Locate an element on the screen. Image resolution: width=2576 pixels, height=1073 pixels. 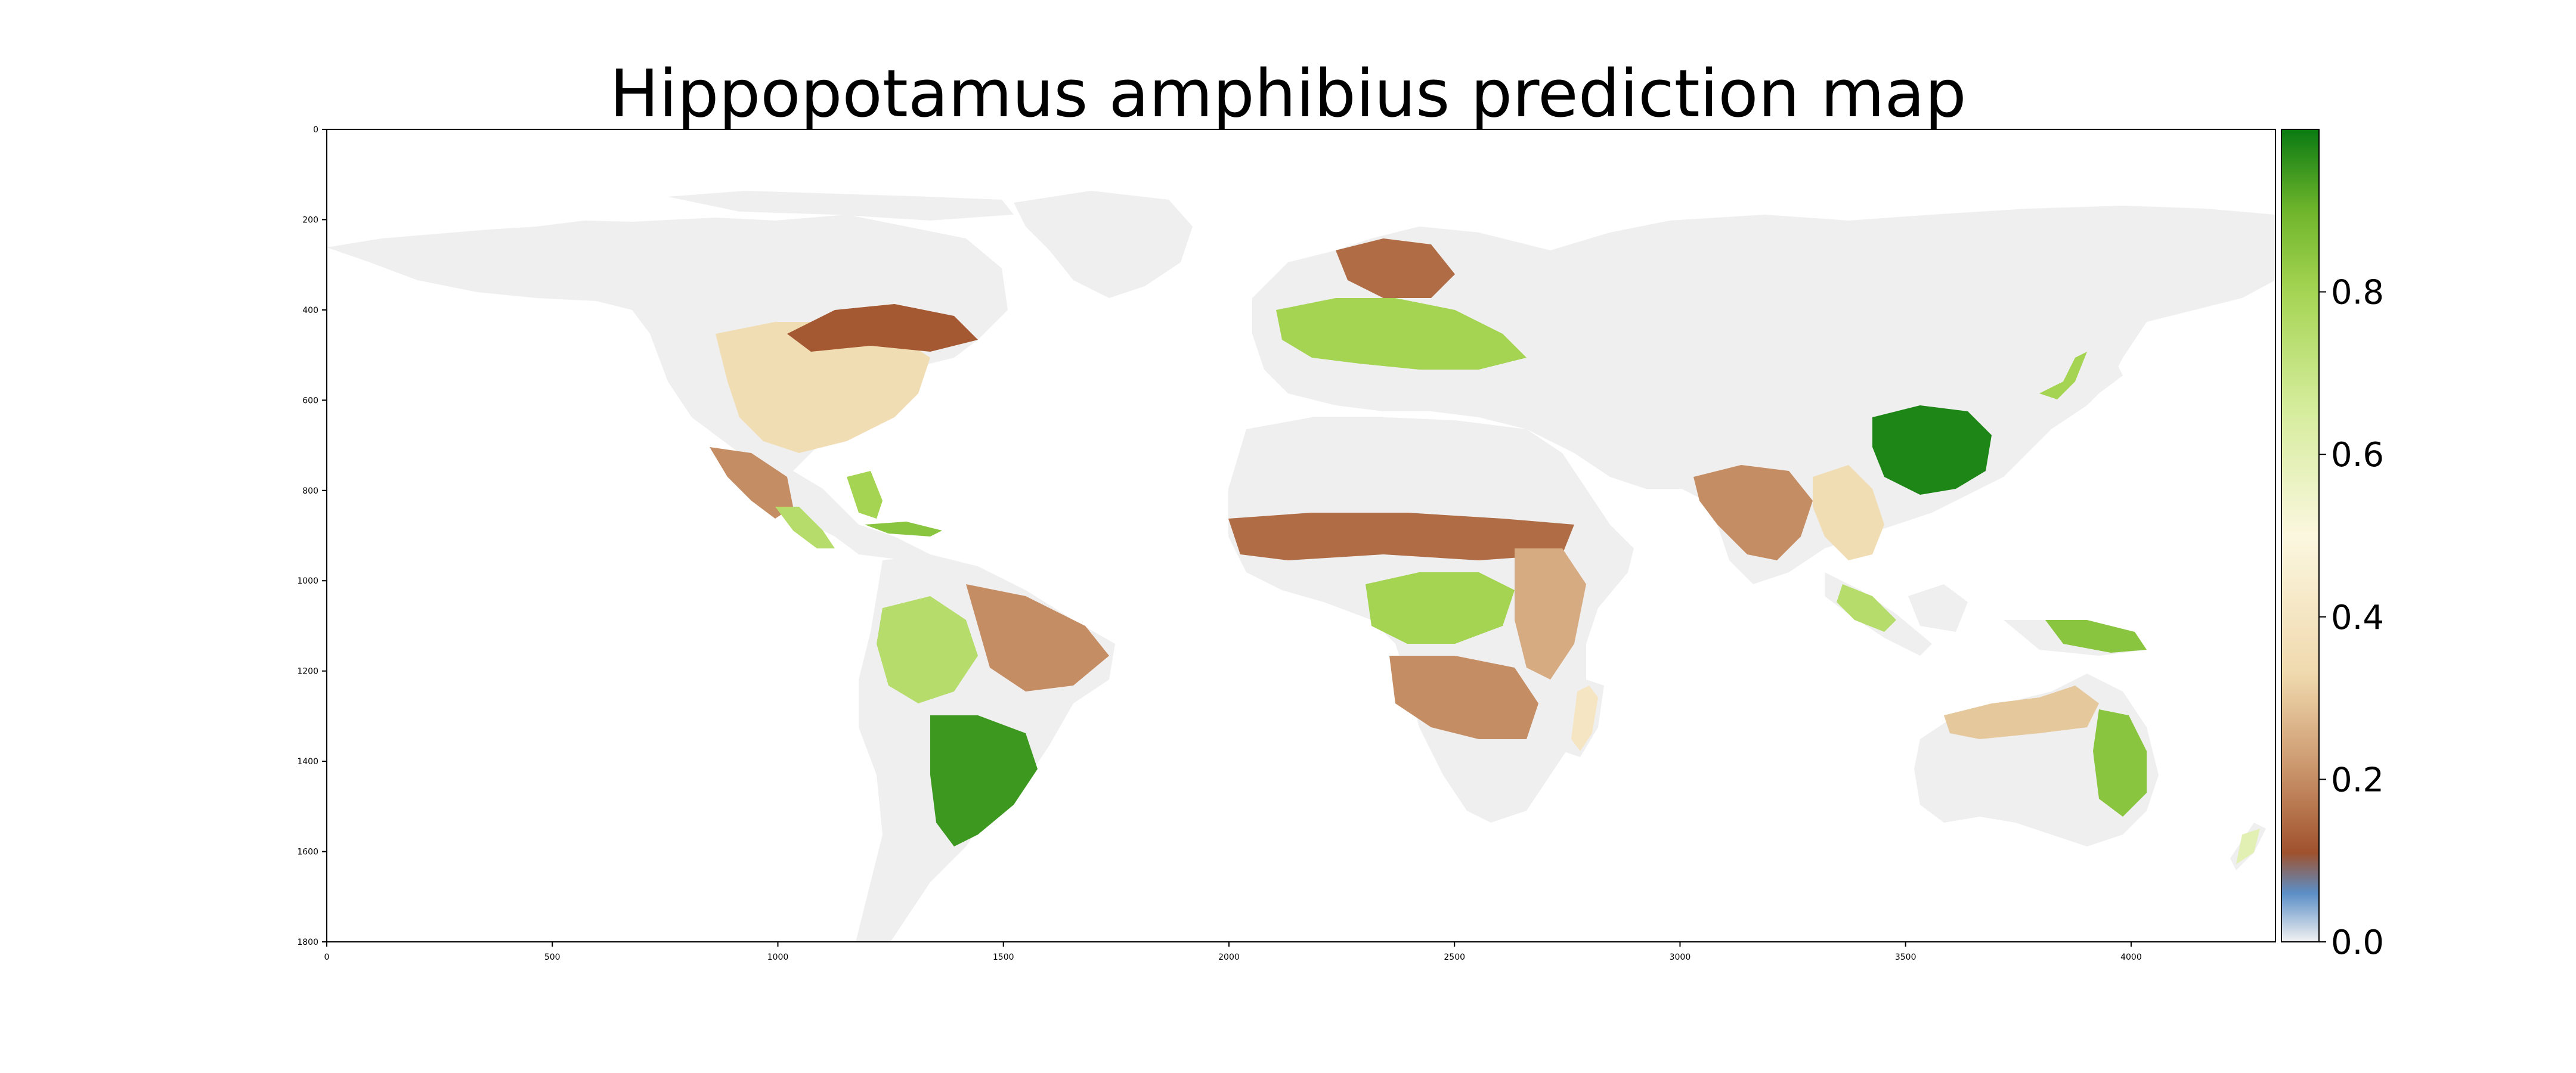
prediction-region-brazil-south is located at coordinates (984, 780).